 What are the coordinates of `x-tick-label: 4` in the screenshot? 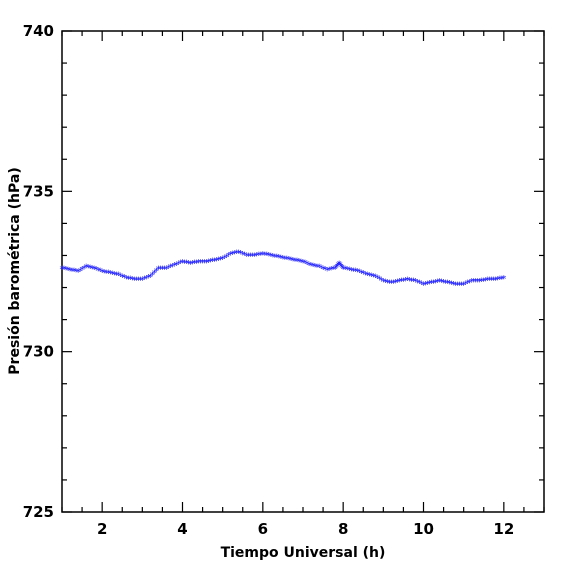 It's located at (182, 529).